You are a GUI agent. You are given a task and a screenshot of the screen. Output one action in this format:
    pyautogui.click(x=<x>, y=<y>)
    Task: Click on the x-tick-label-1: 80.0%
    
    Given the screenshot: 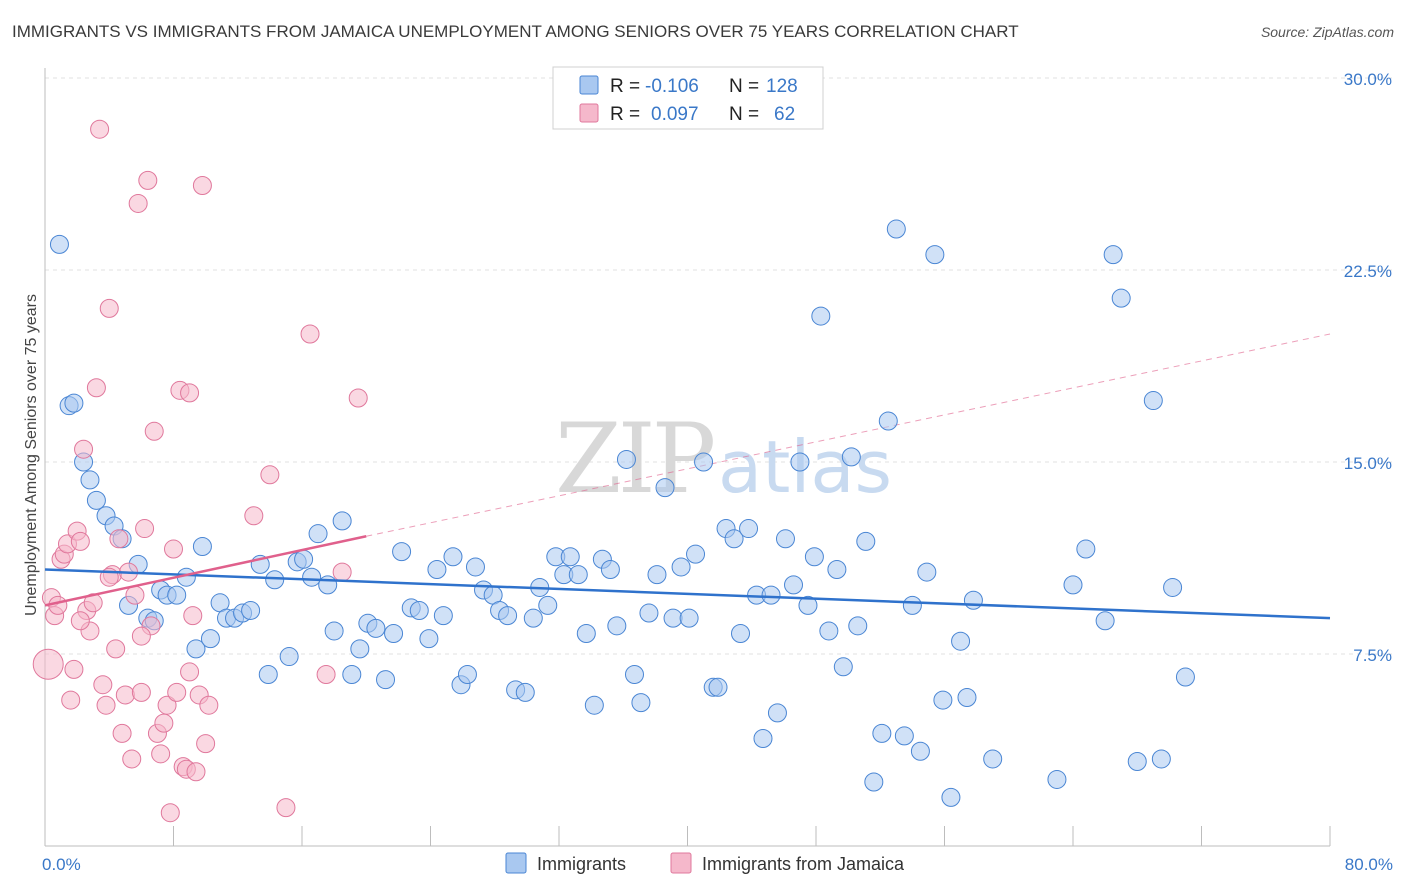 What is the action you would take?
    pyautogui.click(x=1369, y=864)
    